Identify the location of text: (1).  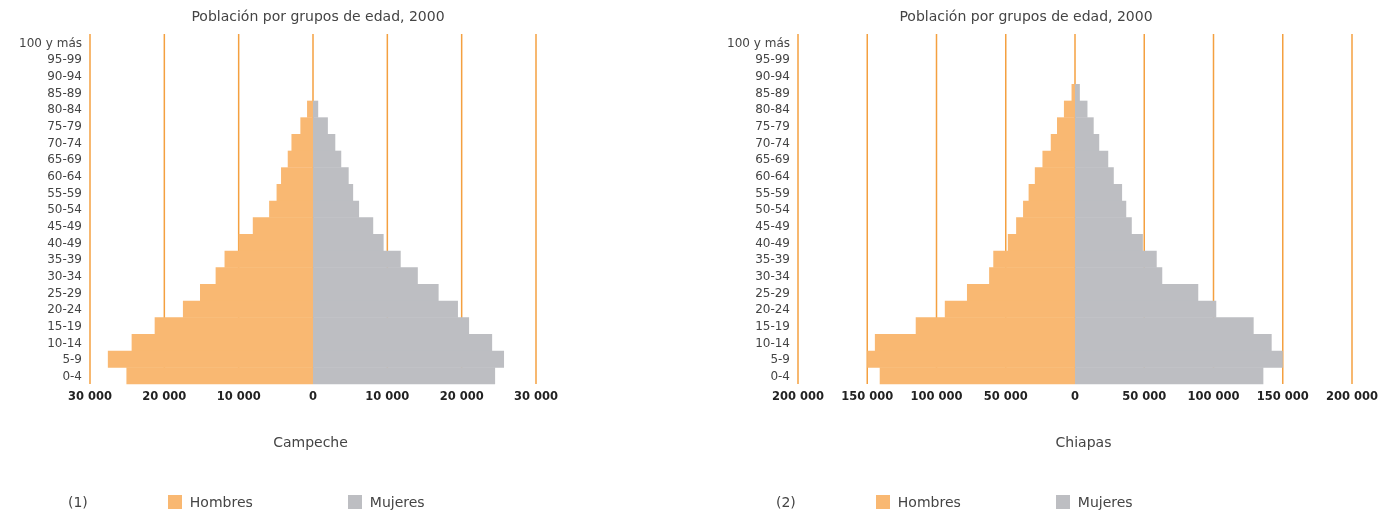
(78, 502).